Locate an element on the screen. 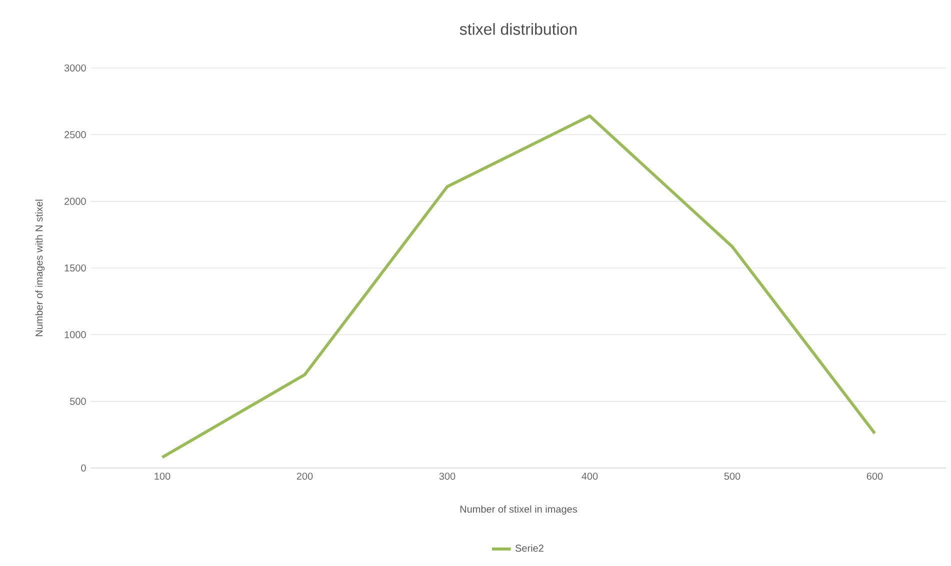 This screenshot has height=566, width=951. y-tick-label: 500 is located at coordinates (78, 401).